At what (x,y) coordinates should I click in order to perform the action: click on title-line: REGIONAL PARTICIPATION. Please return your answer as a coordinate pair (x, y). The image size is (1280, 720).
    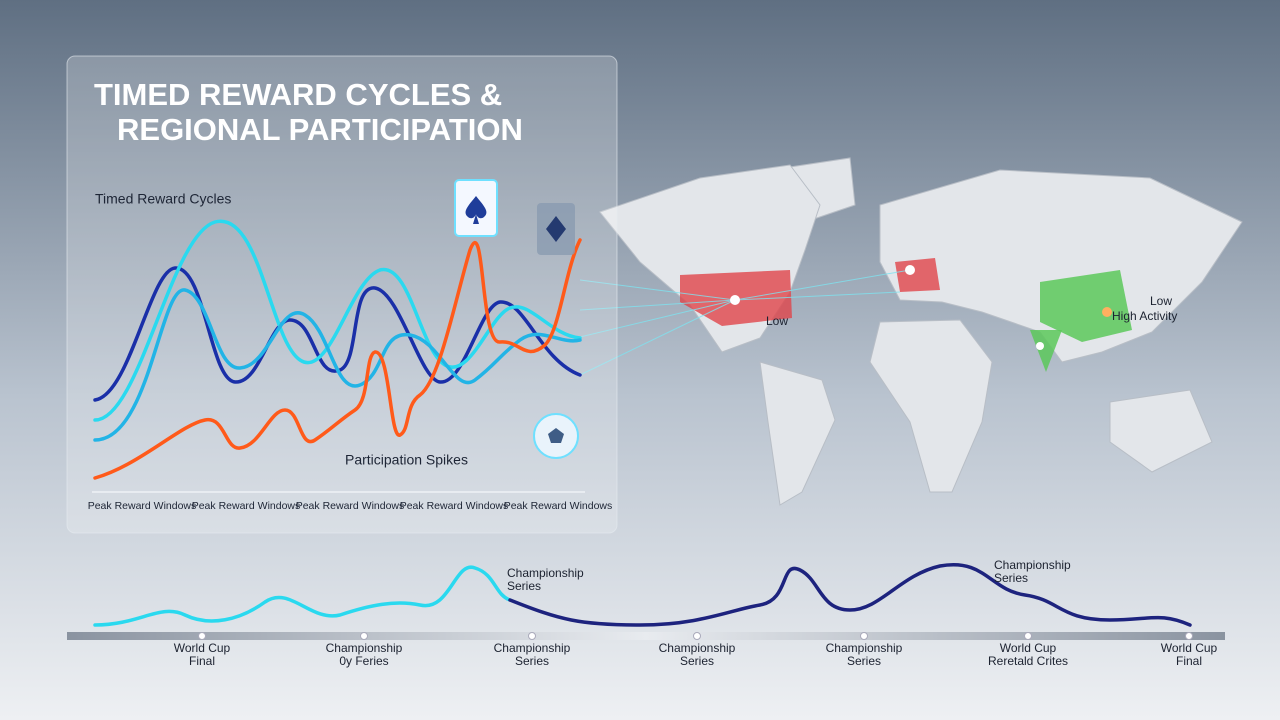
    Looking at the image, I should click on (320, 129).